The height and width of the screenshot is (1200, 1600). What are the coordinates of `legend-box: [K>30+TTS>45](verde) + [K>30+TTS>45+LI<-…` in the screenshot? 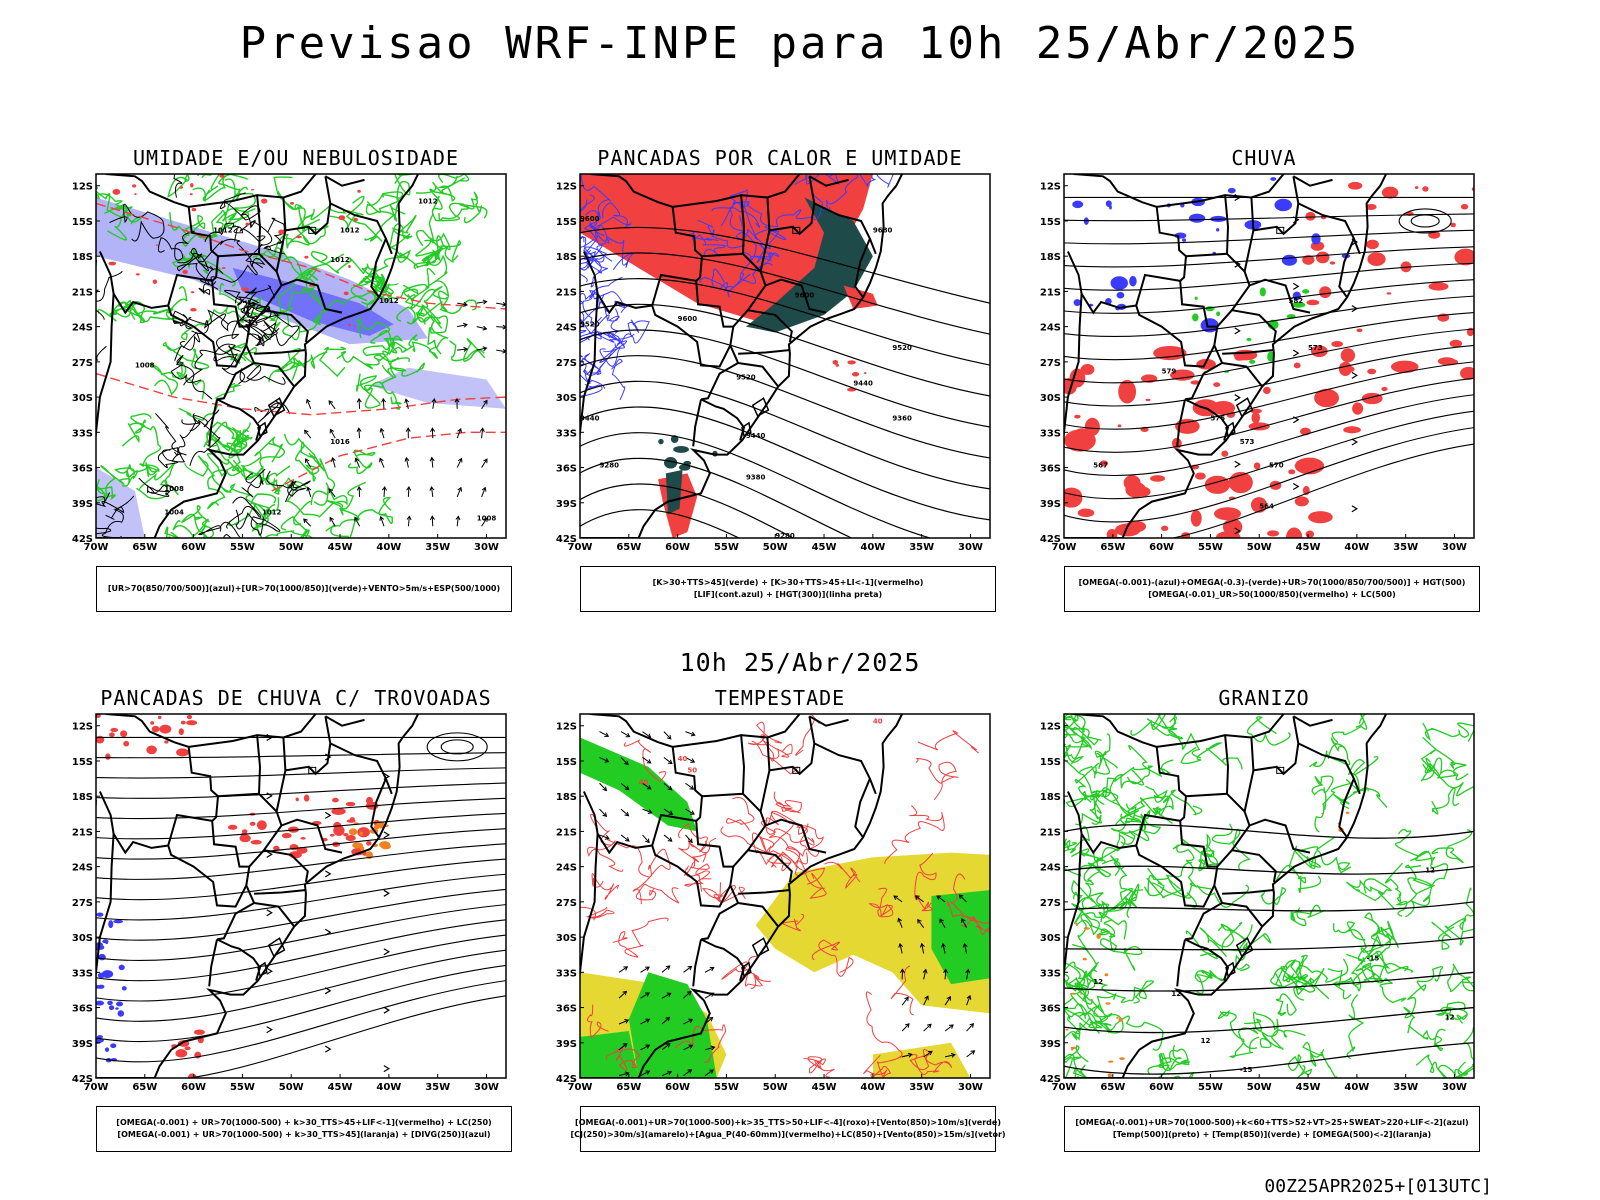 It's located at (788, 589).